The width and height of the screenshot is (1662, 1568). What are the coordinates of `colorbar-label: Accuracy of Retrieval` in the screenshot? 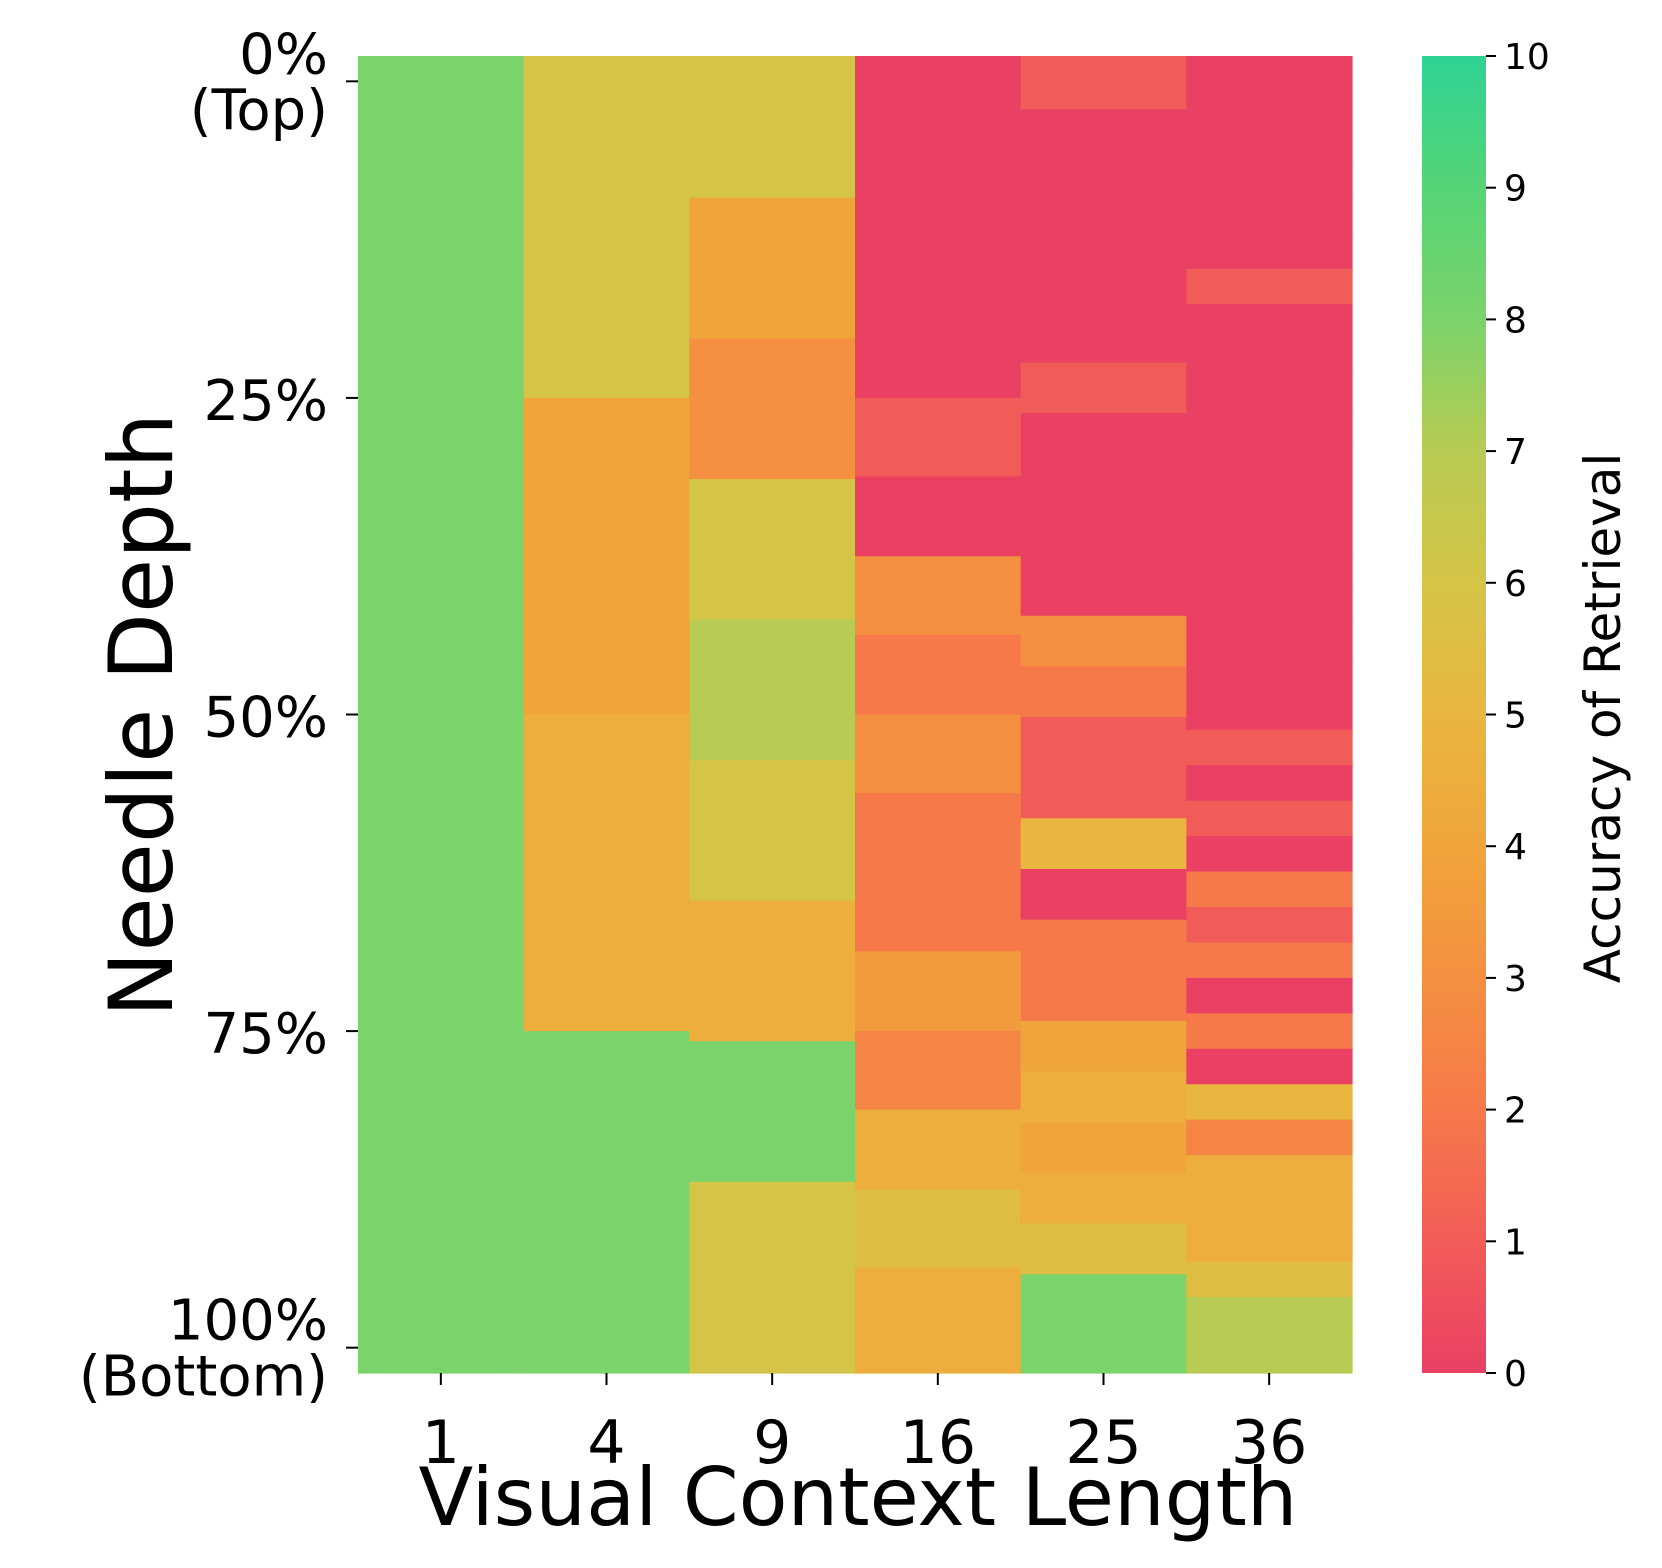 It's located at (1603, 718).